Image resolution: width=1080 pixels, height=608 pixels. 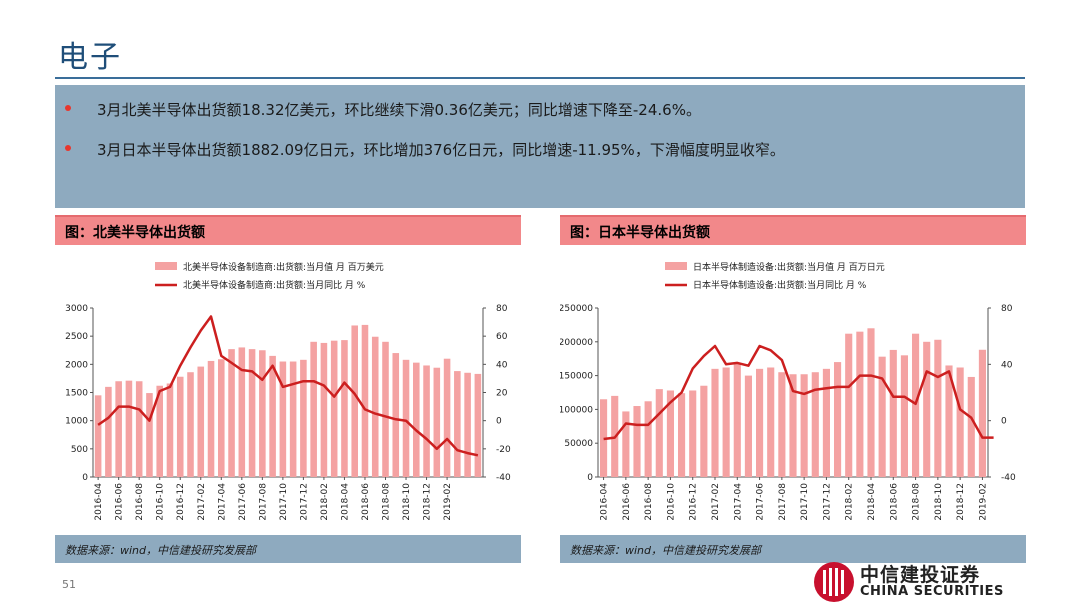 What do you see at coordinates (1008, 478) in the screenshot?
I see `y-tick-label-right: -40` at bounding box center [1008, 478].